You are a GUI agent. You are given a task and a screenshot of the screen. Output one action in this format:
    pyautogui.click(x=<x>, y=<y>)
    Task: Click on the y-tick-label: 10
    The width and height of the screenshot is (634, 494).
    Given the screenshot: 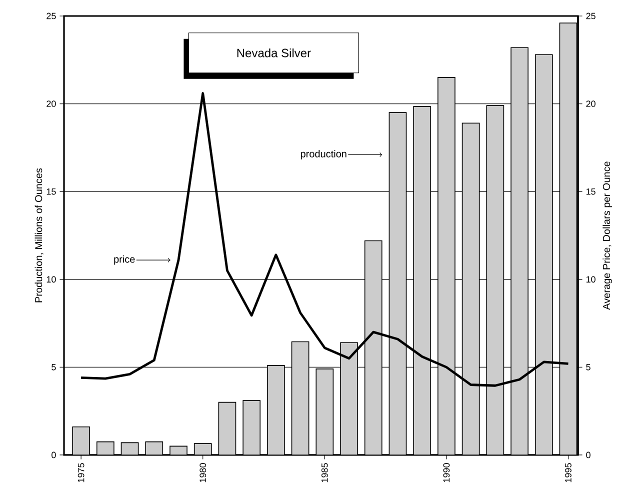 What is the action you would take?
    pyautogui.click(x=51, y=279)
    